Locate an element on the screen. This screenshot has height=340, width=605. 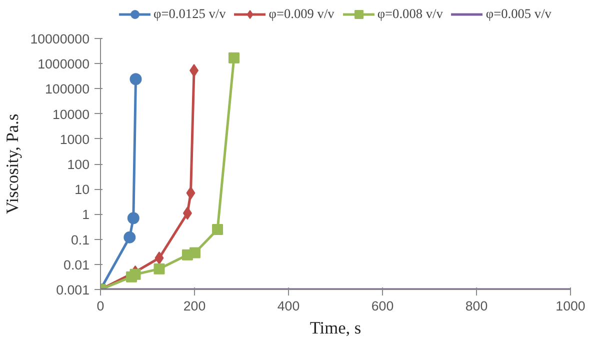
y-axis-title: Viscosity, Pa.s is located at coordinates (12, 164).